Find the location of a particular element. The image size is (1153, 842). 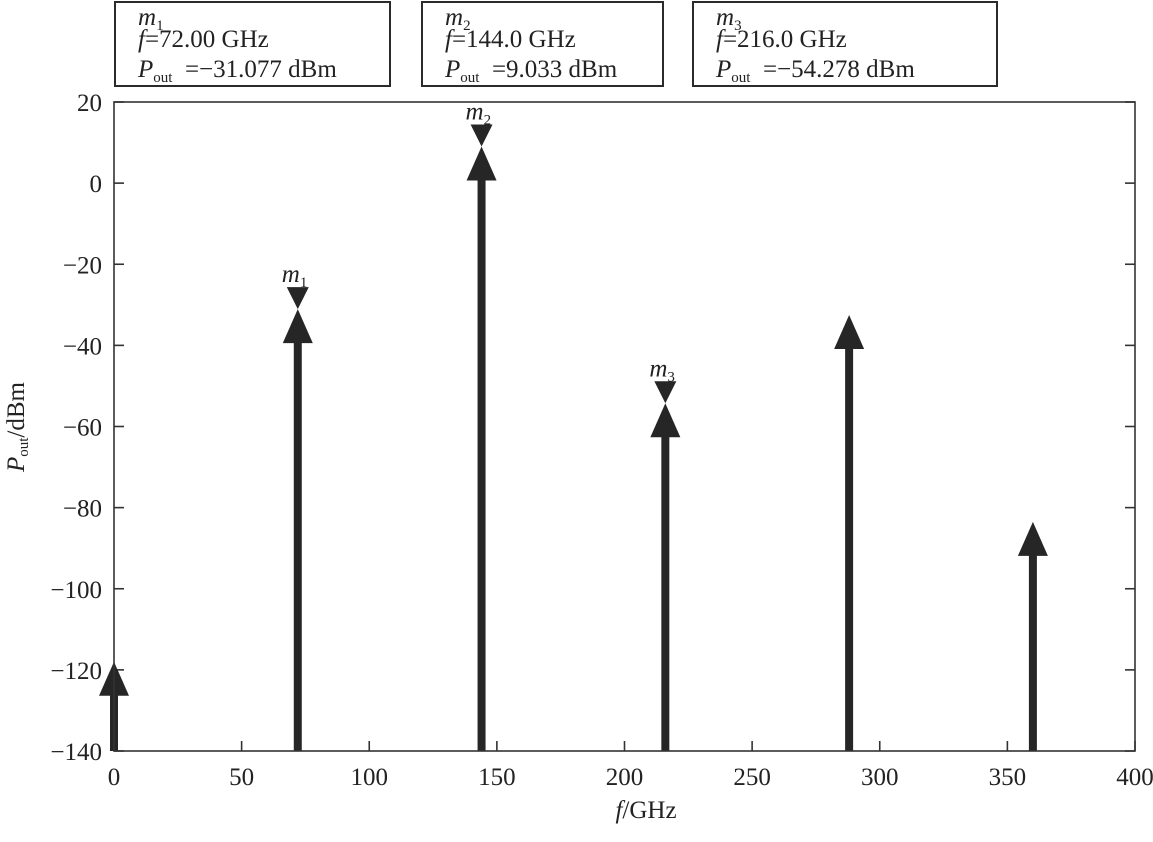

marker-readout-m2: m2 f=144.0 GHz Pout =9.033 dBm is located at coordinates (542, 44).